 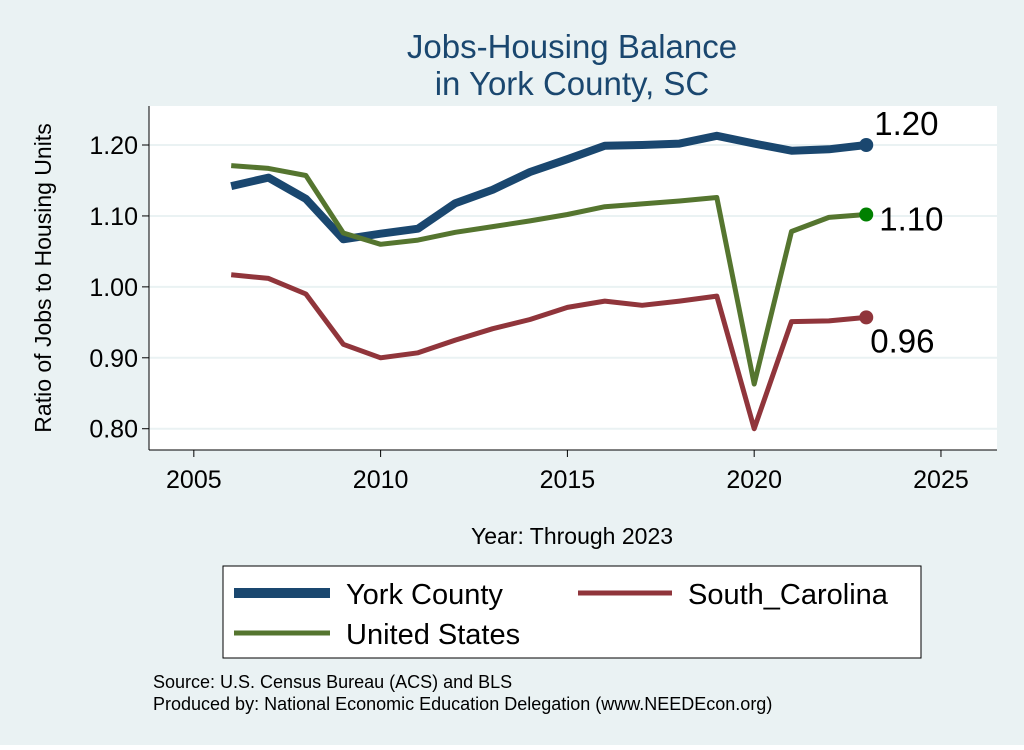 I want to click on y-tick-label: 1.20, so click(x=113, y=146).